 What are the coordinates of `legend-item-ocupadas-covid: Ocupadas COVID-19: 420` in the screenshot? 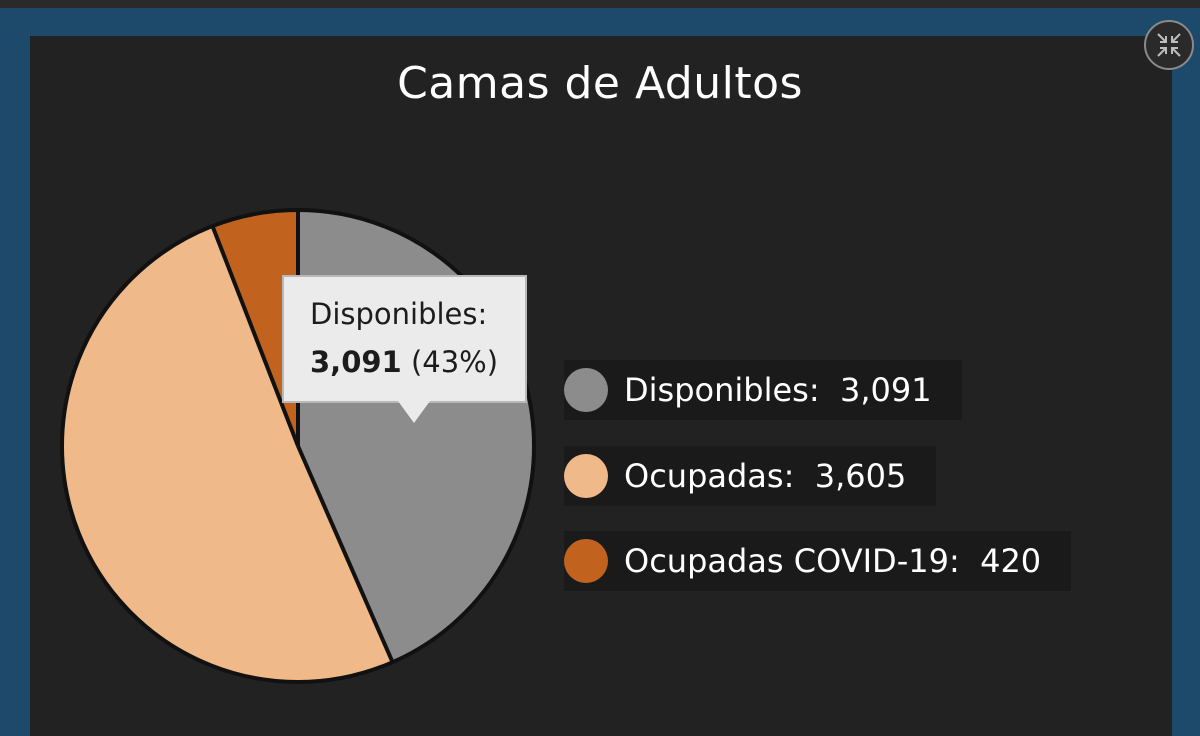 It's located at (818, 561).